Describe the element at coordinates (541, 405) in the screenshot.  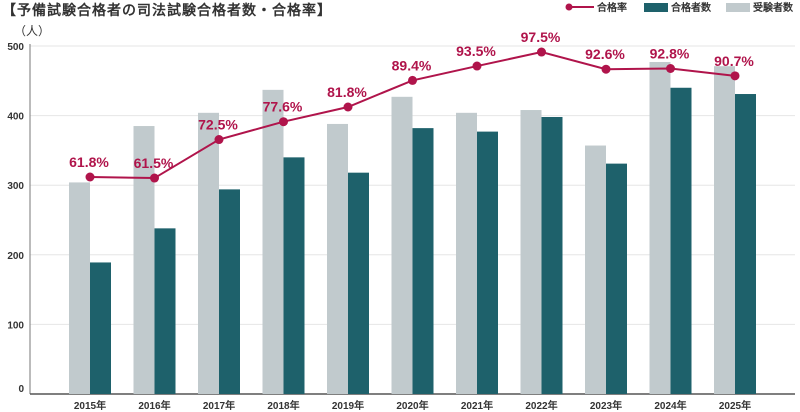
I see `x-tick-label: 2022年` at that location.